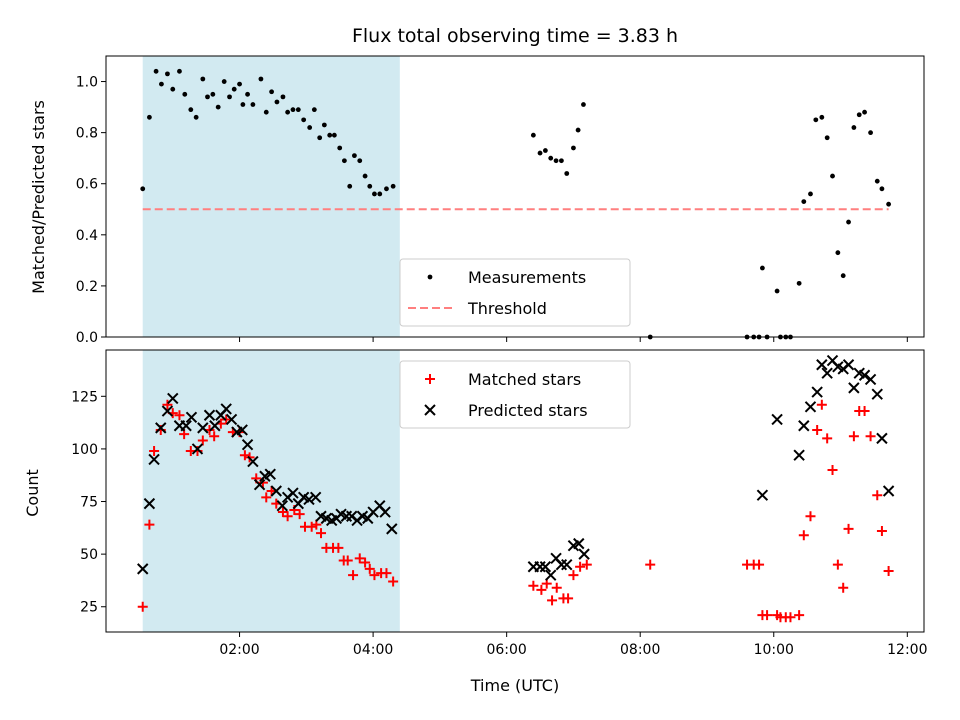 This screenshot has height=720, width=960. I want to click on top-y-tick-label: 0.2, so click(87, 287).